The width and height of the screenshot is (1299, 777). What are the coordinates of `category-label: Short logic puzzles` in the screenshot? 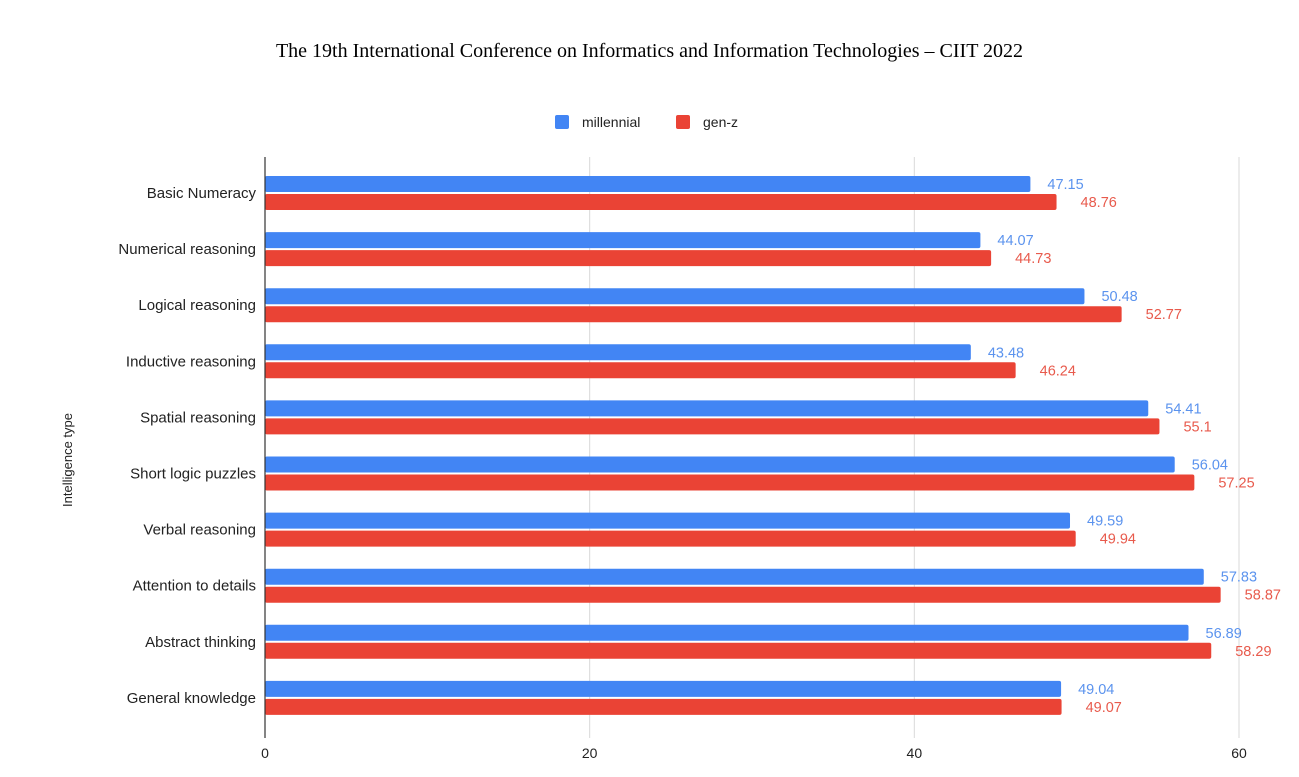 It's located at (193, 474).